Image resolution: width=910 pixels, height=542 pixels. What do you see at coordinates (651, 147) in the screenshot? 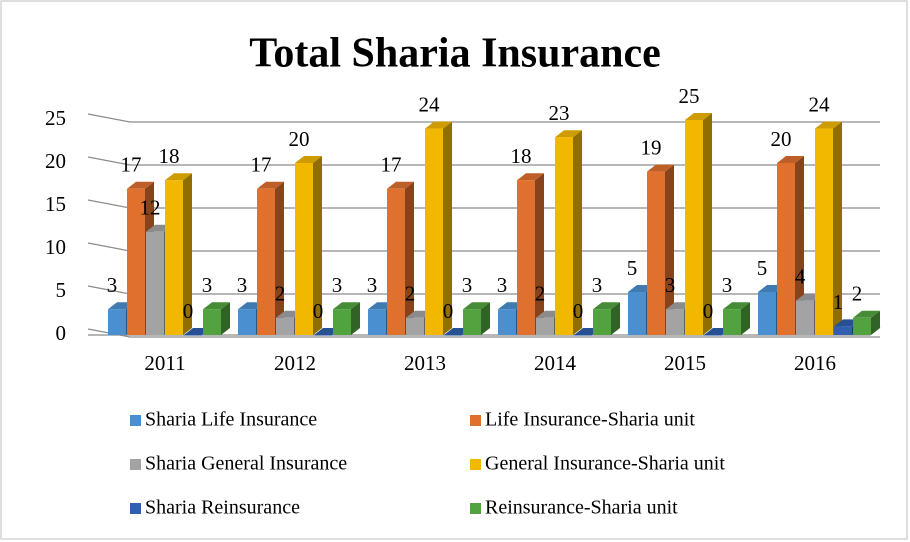
I see `data-label: 19` at bounding box center [651, 147].